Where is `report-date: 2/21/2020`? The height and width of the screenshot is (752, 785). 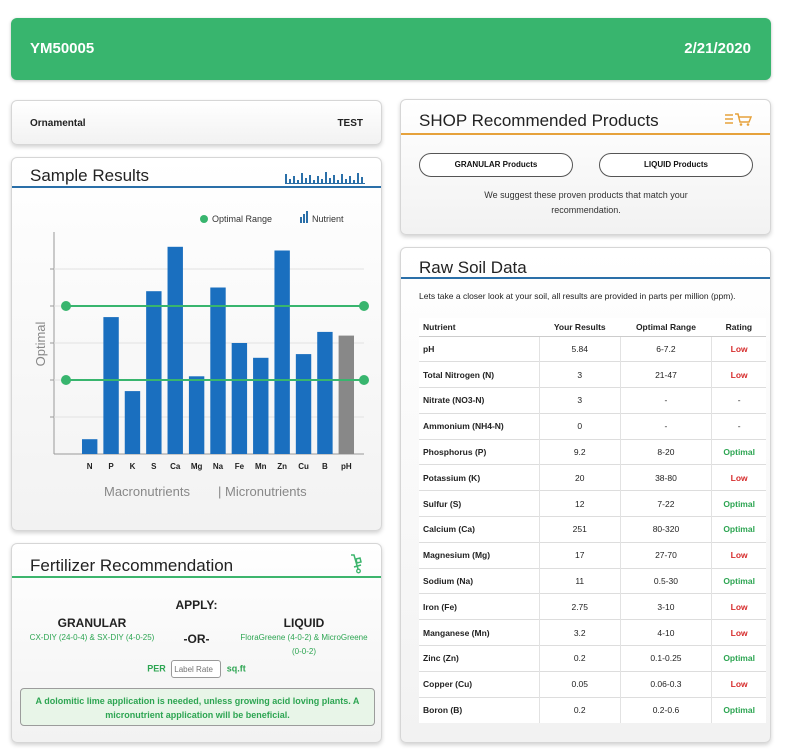
report-date: 2/21/2020 is located at coordinates (717, 48).